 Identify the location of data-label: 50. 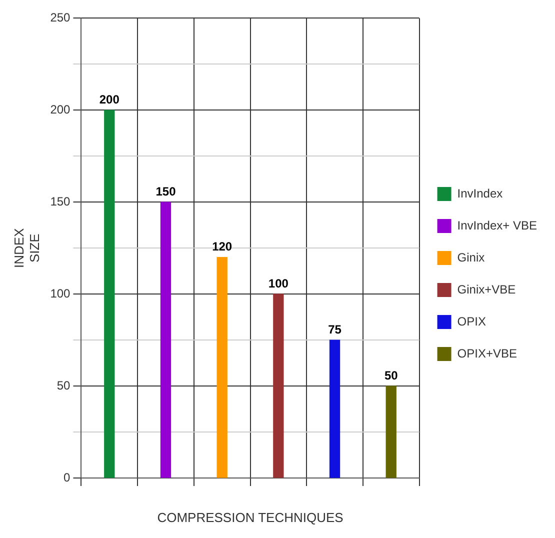
(391, 375).